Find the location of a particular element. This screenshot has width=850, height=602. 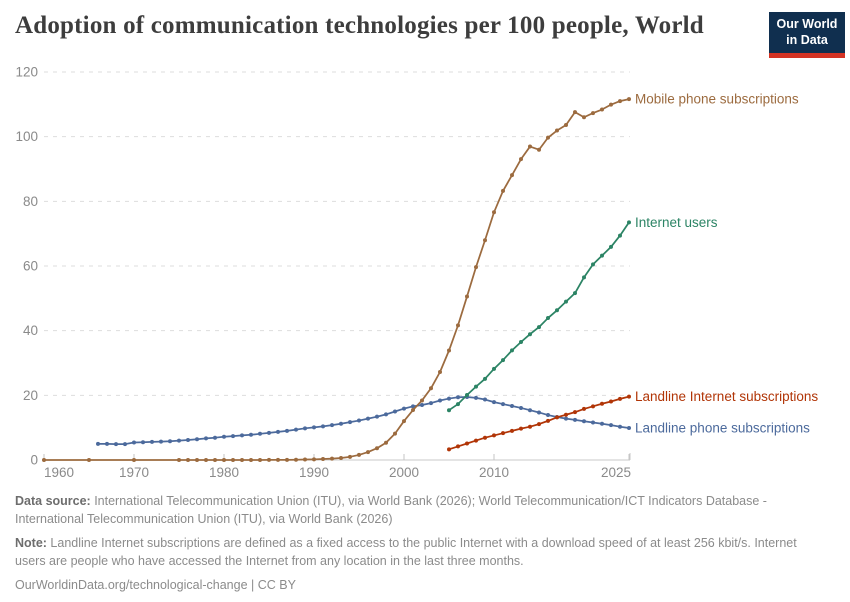

series-label-internet-users: Internet users is located at coordinates (676, 222).